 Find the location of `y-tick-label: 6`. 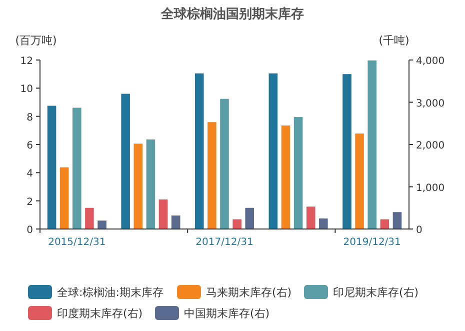

y-tick-label: 6 is located at coordinates (29, 146).